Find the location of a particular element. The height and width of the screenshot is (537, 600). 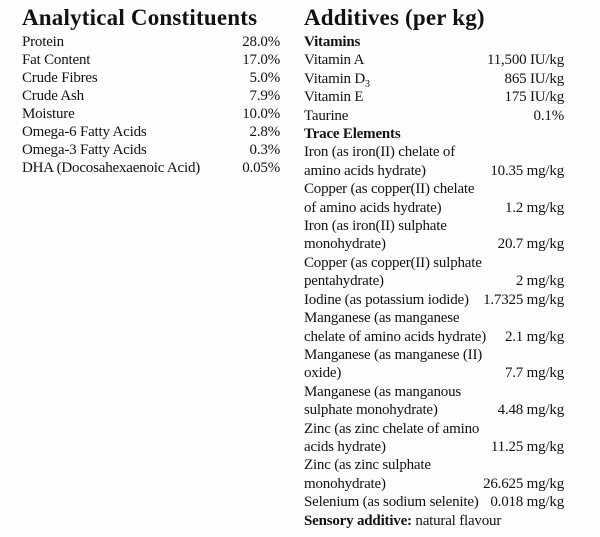

row-label: sulphate monohydrate) is located at coordinates (371, 410).